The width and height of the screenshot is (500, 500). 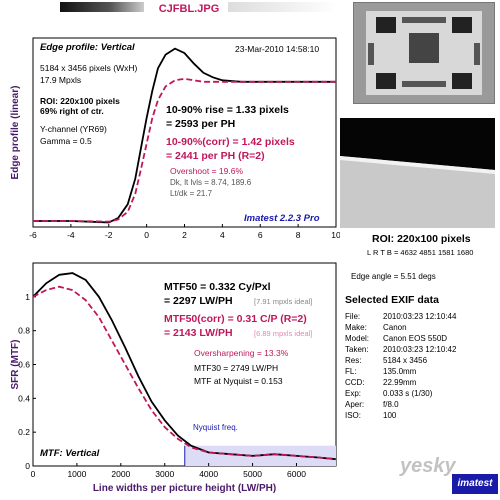 I want to click on rise-corr: 10-90%(corr) = 1.42 pixels, so click(x=230, y=142).